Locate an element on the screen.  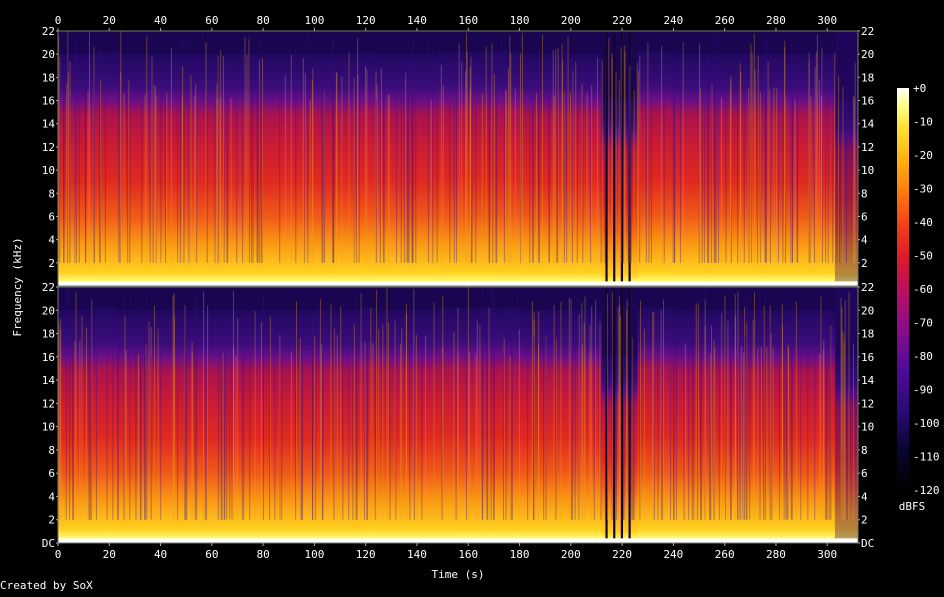
x-tick-label-top: 220 is located at coordinates (622, 20).